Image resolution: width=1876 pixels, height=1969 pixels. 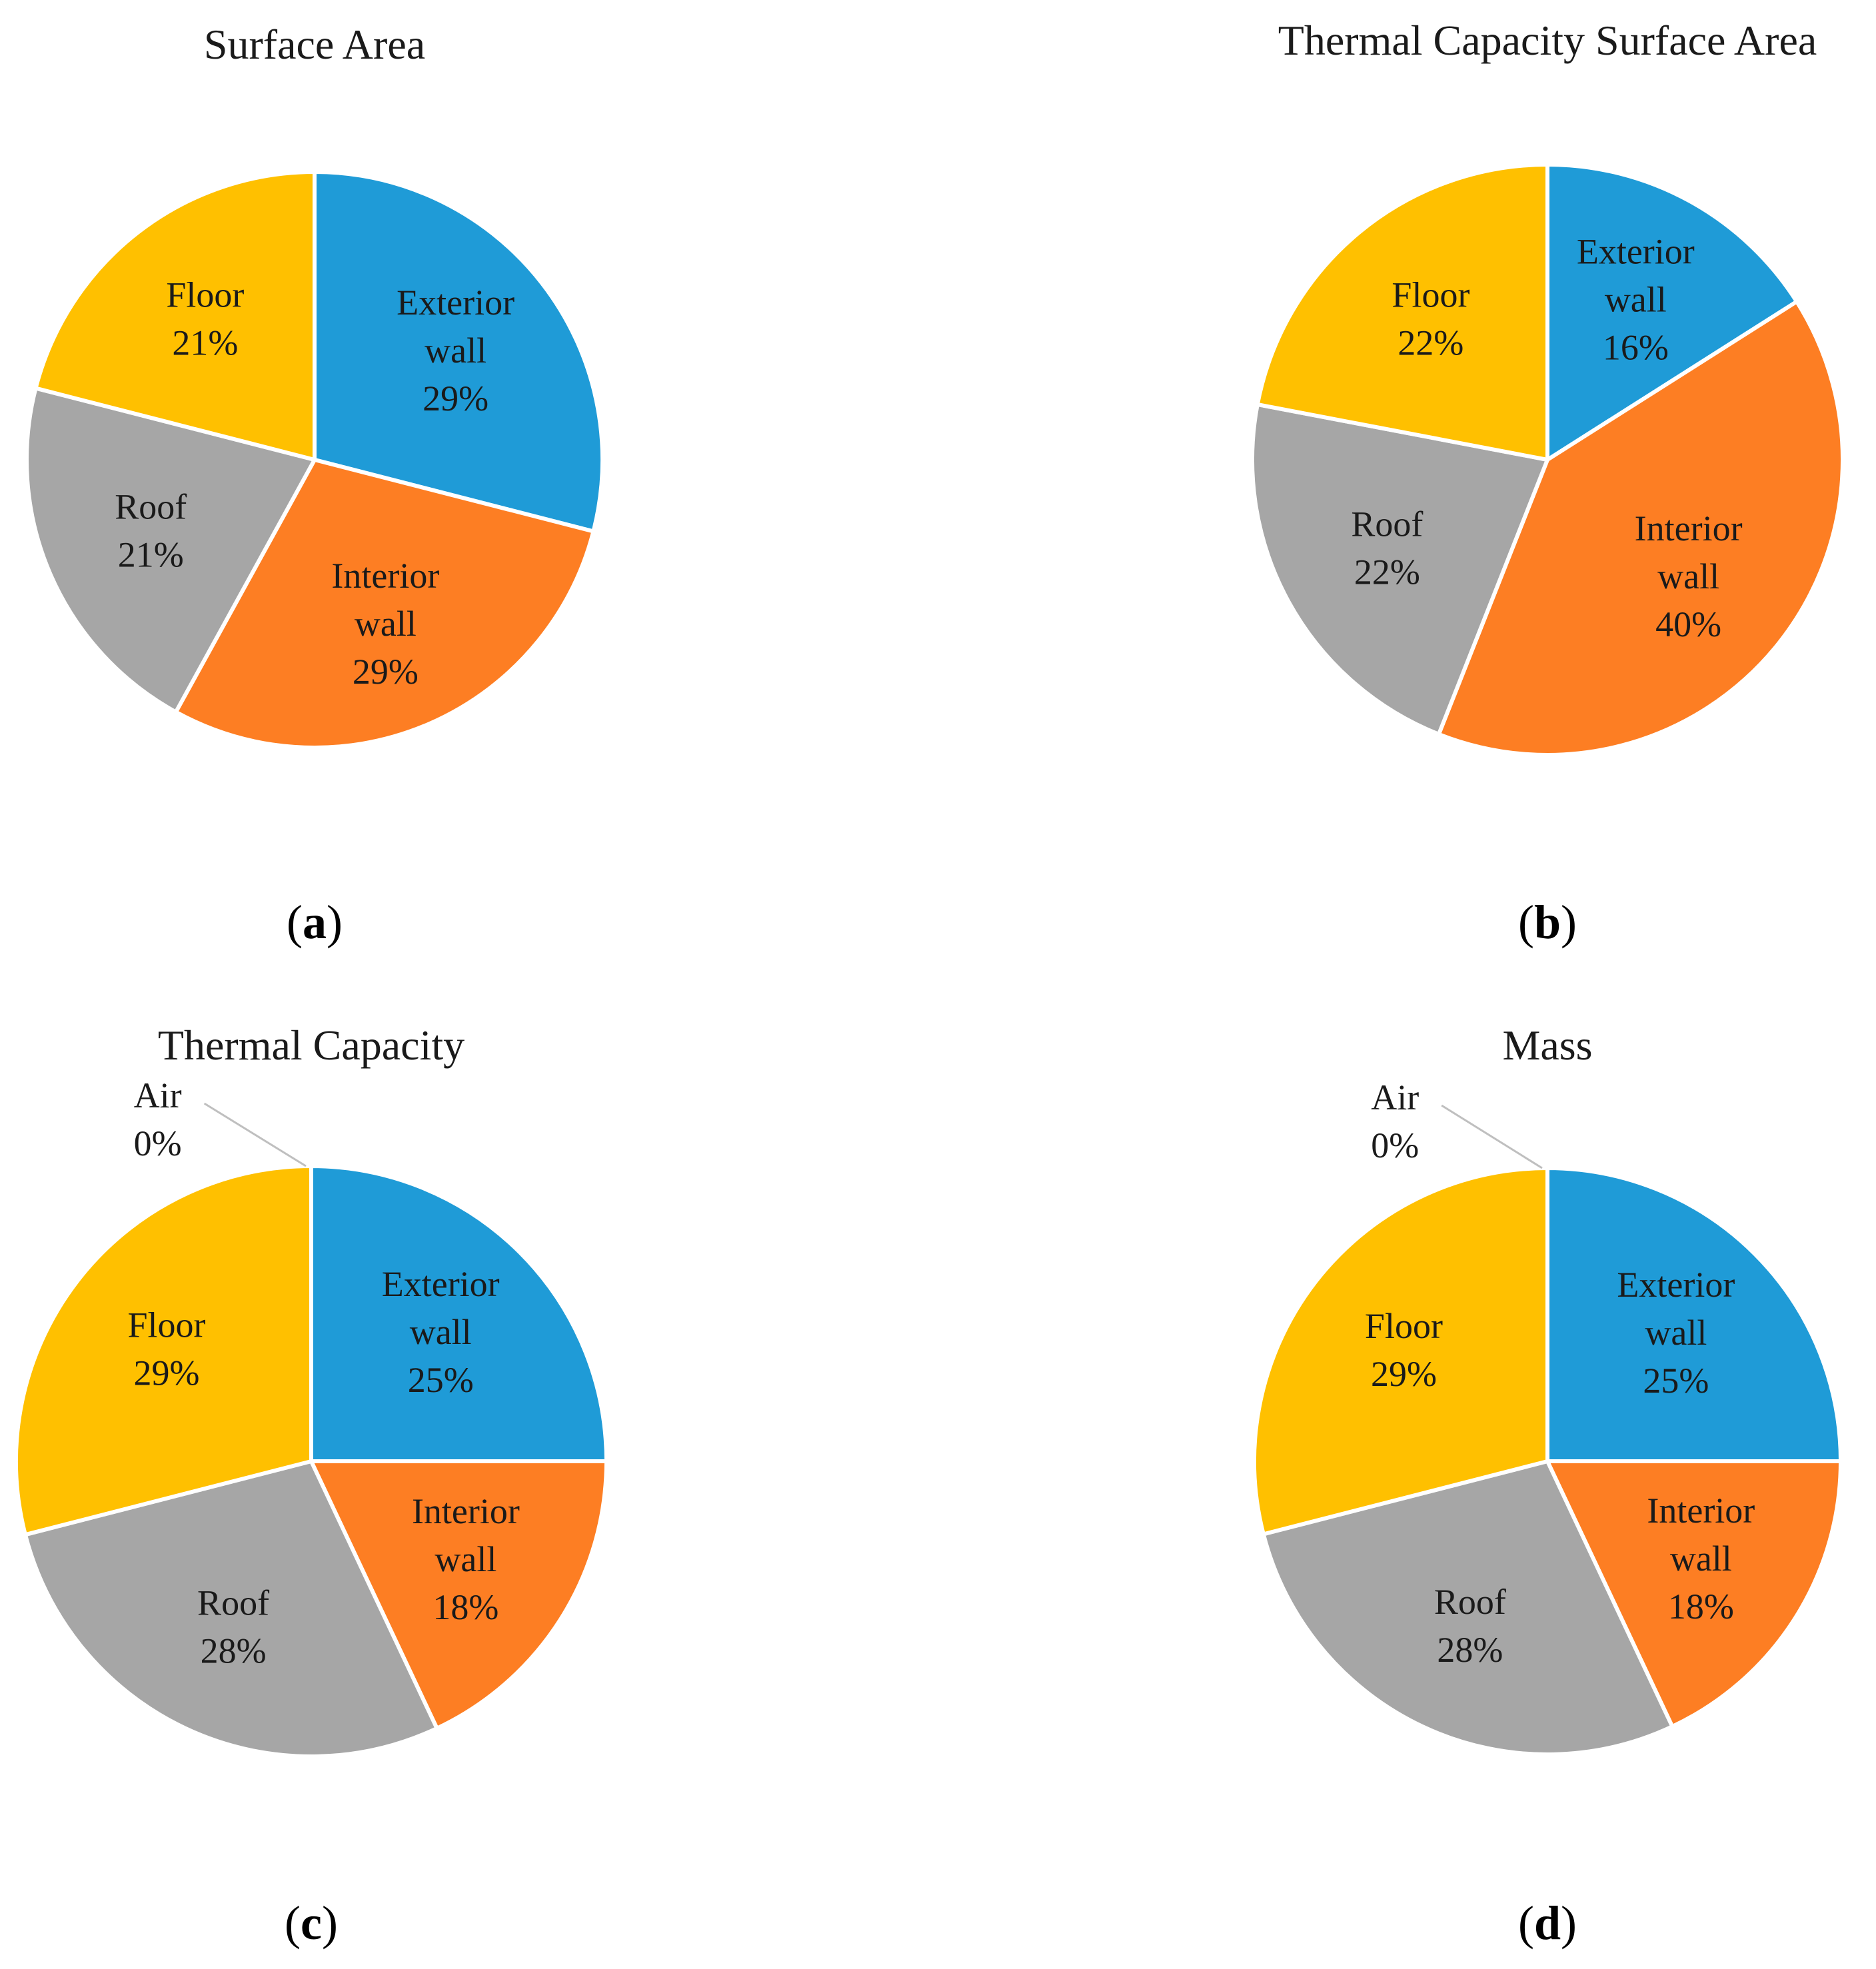 I want to click on data-label-floor: Floor 21%, so click(x=205, y=318).